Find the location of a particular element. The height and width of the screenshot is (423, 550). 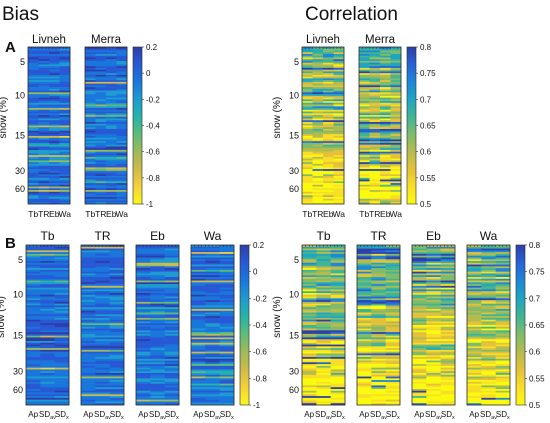

corr-b-ytick-30: 30 is located at coordinates (294, 371).